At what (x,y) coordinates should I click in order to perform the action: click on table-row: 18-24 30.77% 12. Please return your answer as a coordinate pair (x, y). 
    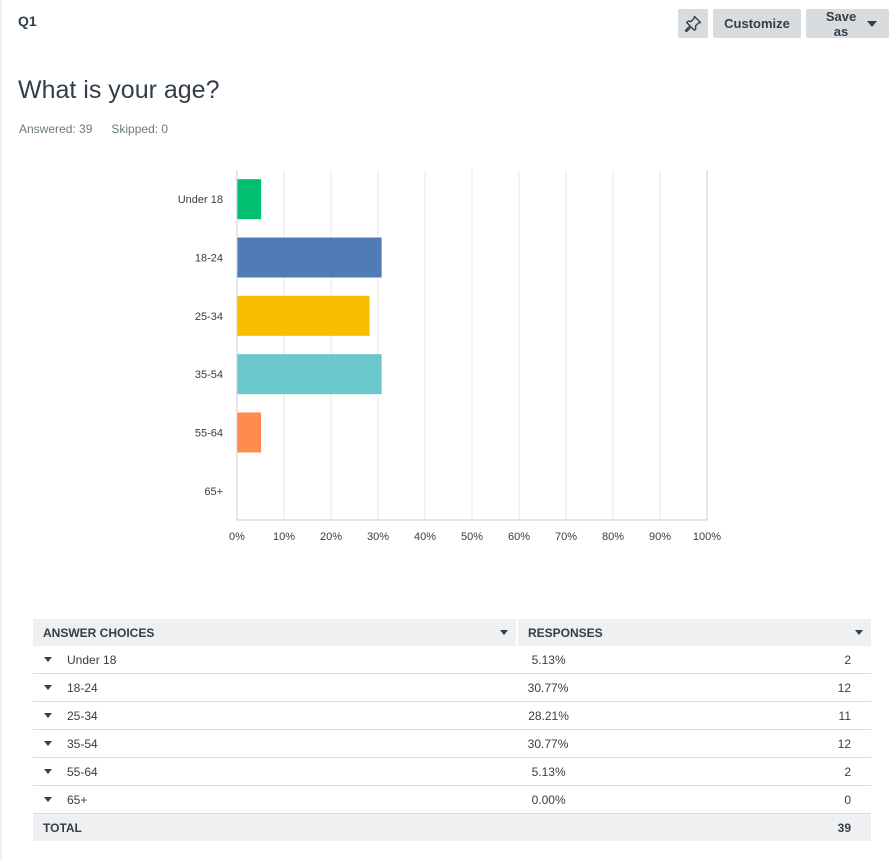
    Looking at the image, I should click on (452, 688).